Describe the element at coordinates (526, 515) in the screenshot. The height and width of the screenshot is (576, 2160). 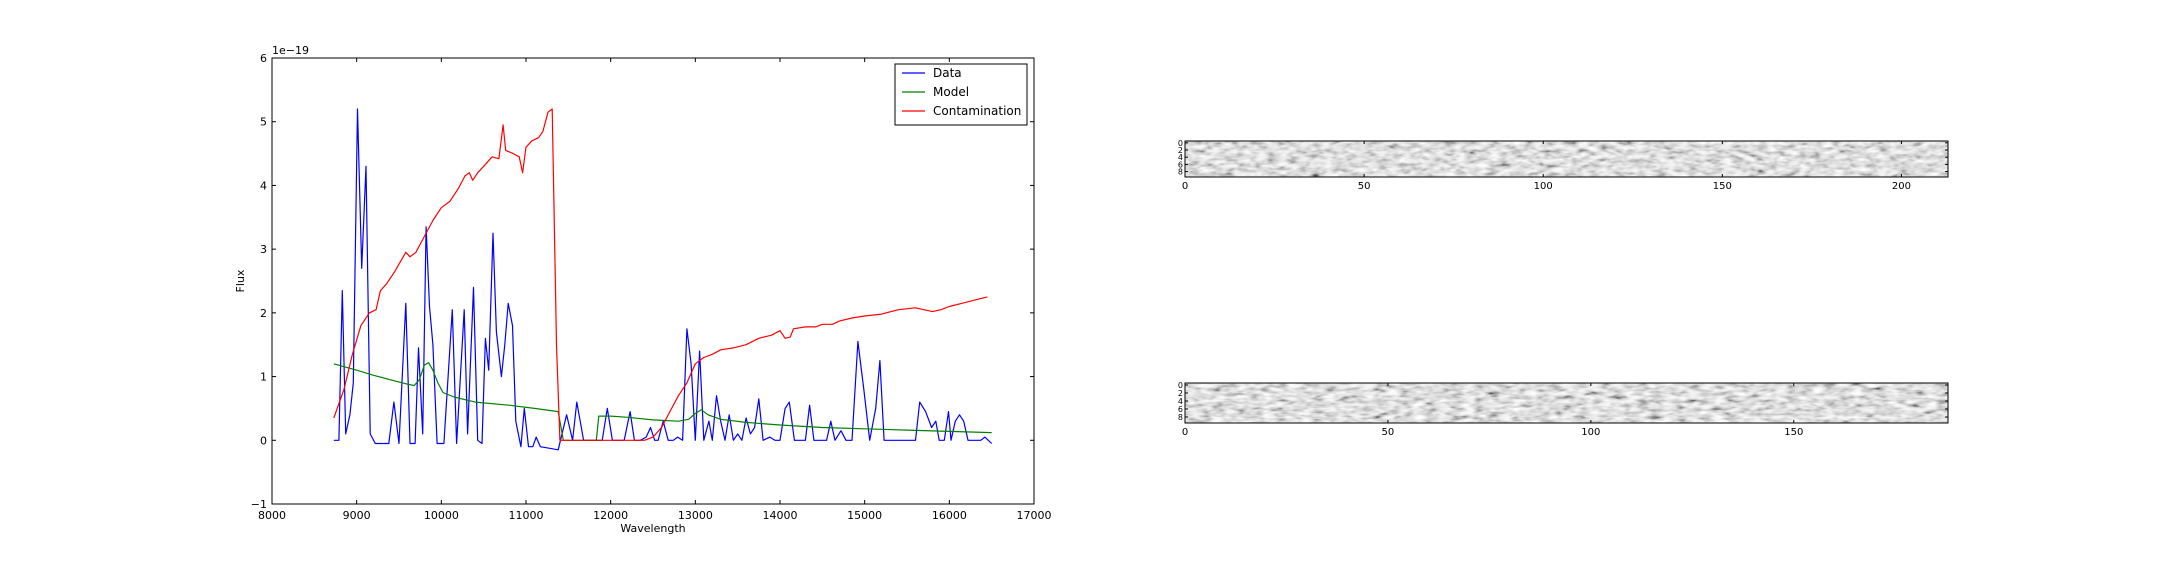
I see `x-tick-label: 11000` at that location.